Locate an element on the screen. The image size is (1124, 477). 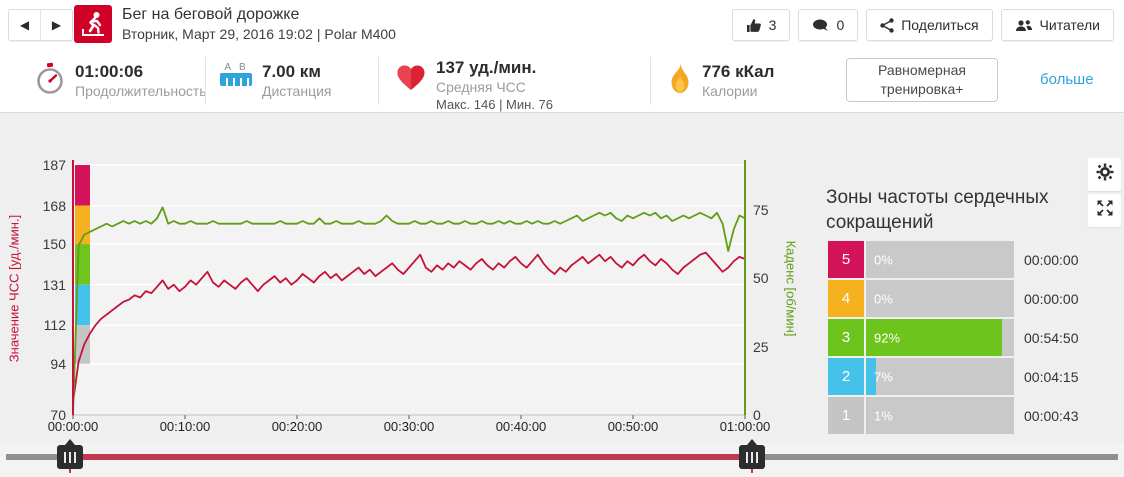
expand-icon is located at coordinates (1105, 210).